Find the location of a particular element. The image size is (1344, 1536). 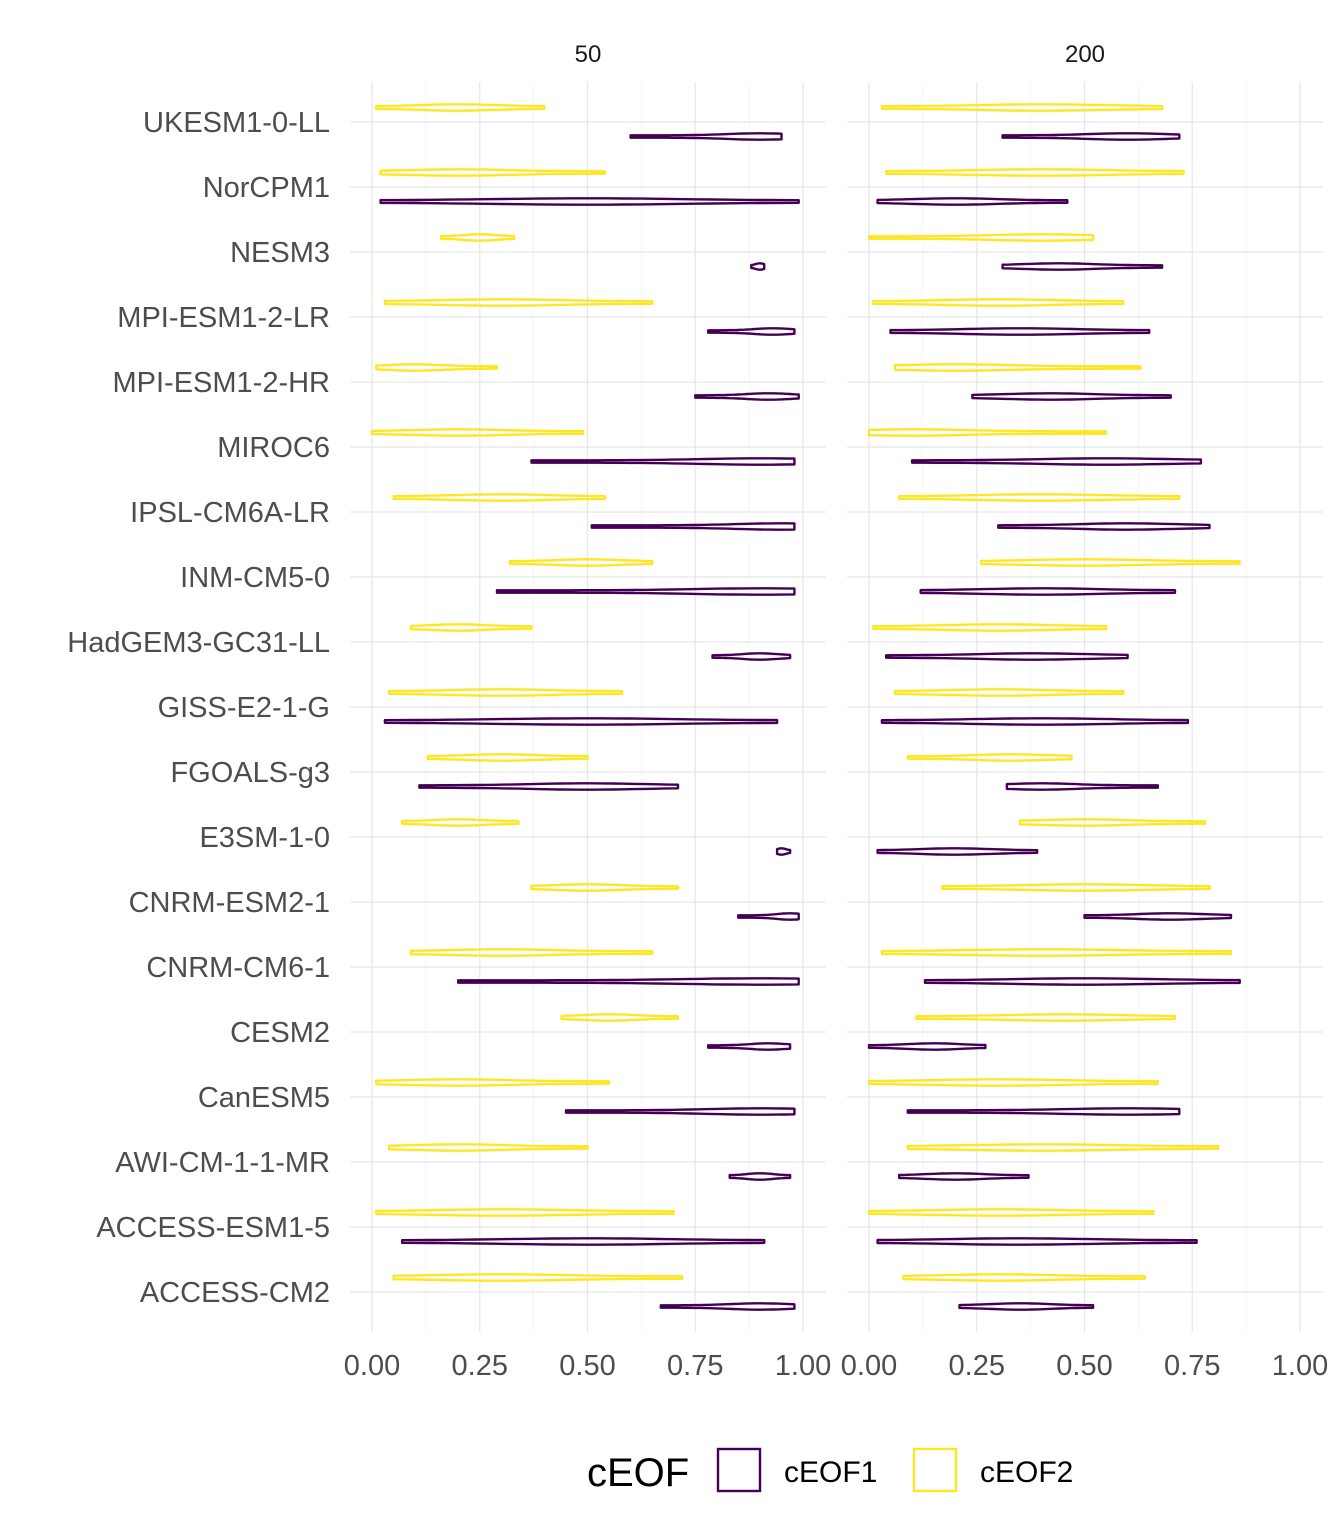

violin-50-ceof2-hadgem3-gc31-ll is located at coordinates (471, 627).